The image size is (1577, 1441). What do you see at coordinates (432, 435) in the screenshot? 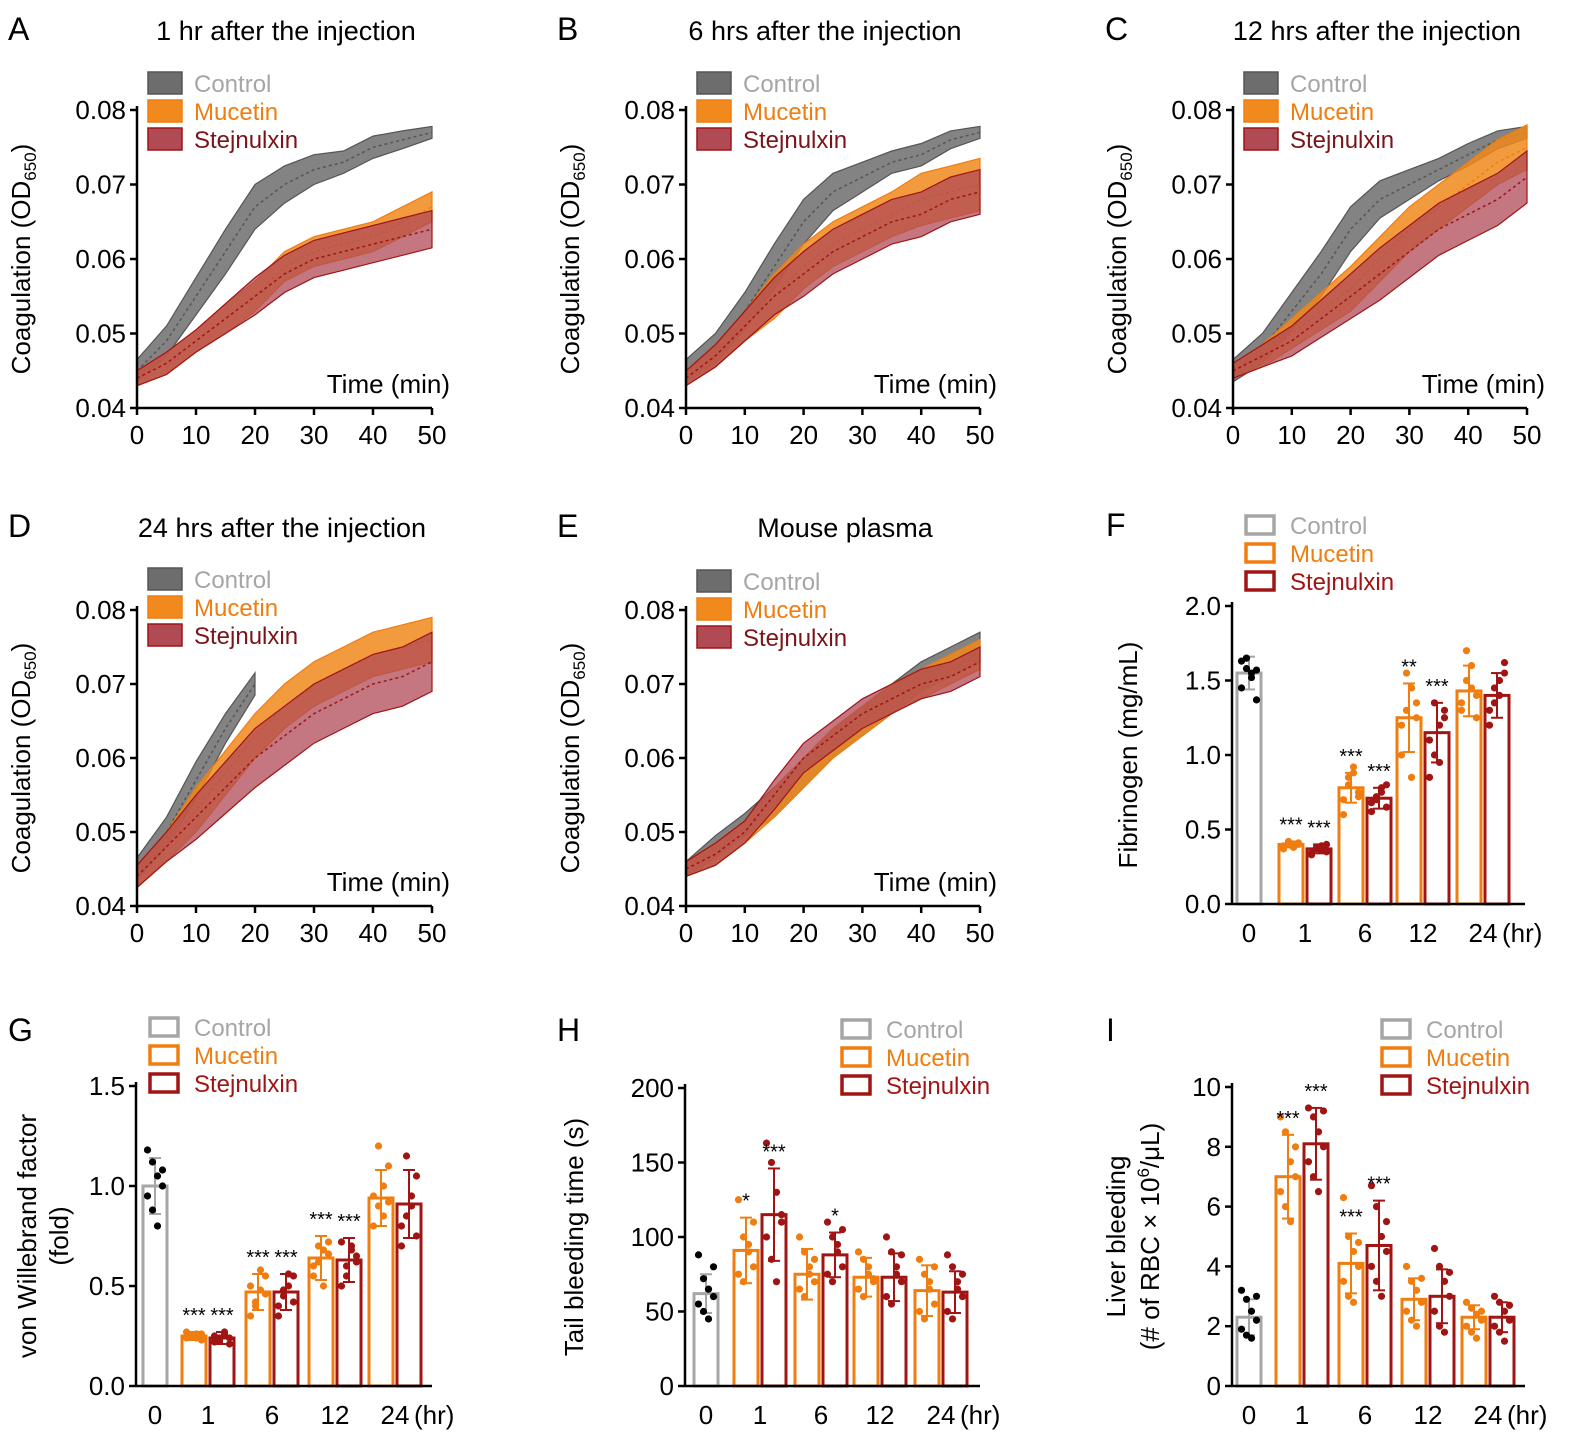
I see `x-tick-label: 50` at bounding box center [432, 435].